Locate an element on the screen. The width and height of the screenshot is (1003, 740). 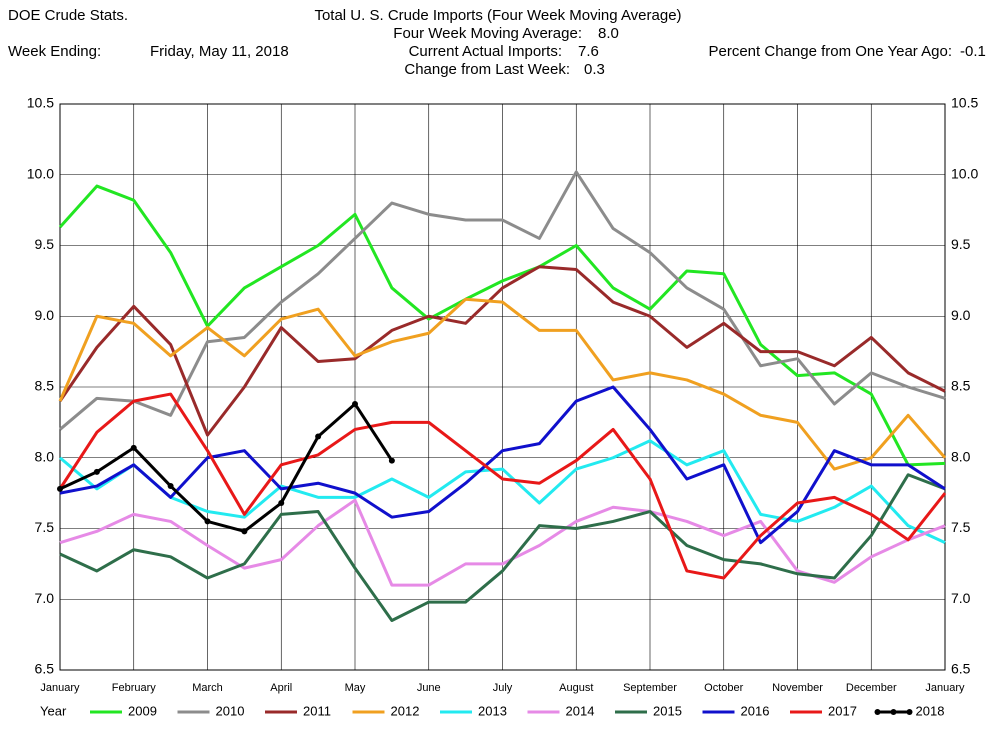
x-tick-label: April is located at coordinates (281, 688).